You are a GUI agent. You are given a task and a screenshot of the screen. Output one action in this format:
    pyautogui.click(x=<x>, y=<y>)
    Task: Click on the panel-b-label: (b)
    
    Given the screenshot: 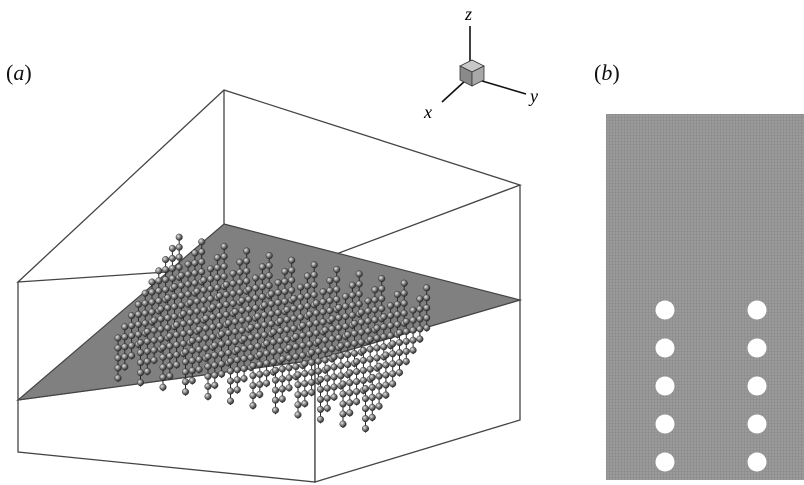 What is the action you would take?
    pyautogui.click(x=607, y=72)
    